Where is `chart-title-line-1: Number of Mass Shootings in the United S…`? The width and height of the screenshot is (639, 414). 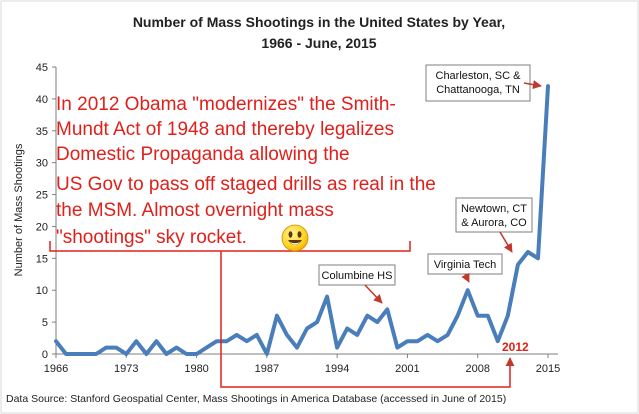 chart-title-line-1: Number of Mass Shootings in the United S… is located at coordinates (319, 22).